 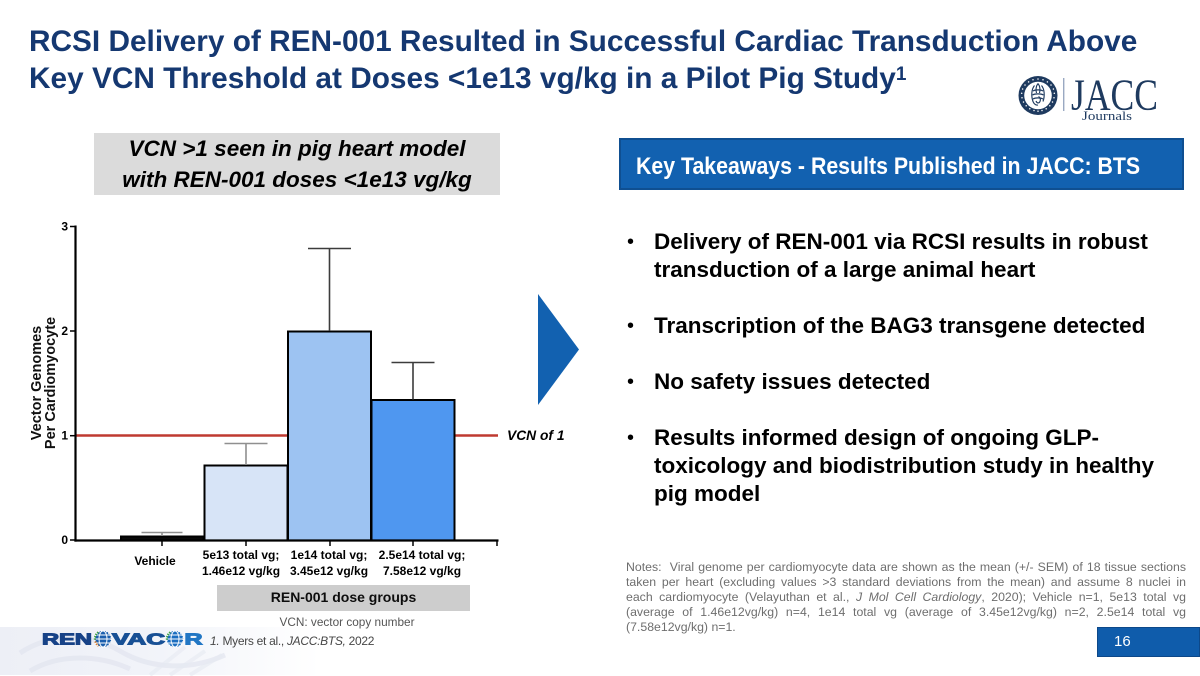 What do you see at coordinates (64, 227) in the screenshot?
I see `svg-text: 3` at bounding box center [64, 227].